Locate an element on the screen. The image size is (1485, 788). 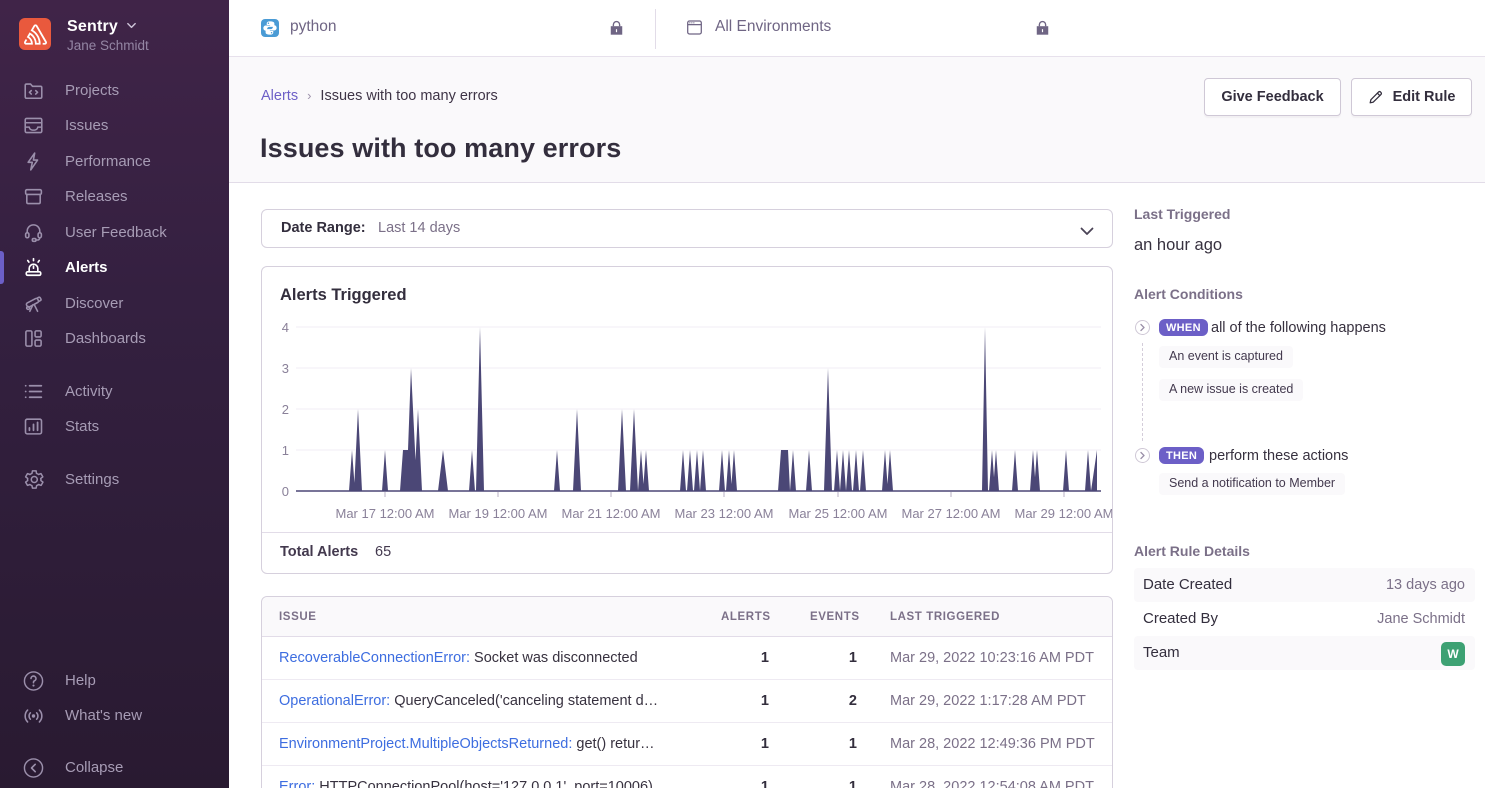
svg-text: 1 is located at coordinates (285, 450).